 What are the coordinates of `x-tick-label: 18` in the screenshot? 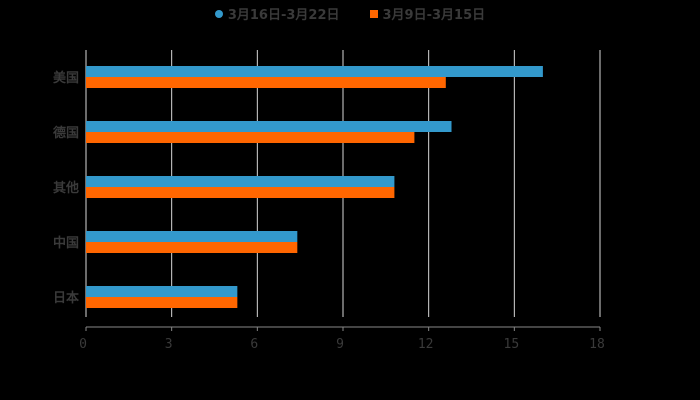 It's located at (597, 344).